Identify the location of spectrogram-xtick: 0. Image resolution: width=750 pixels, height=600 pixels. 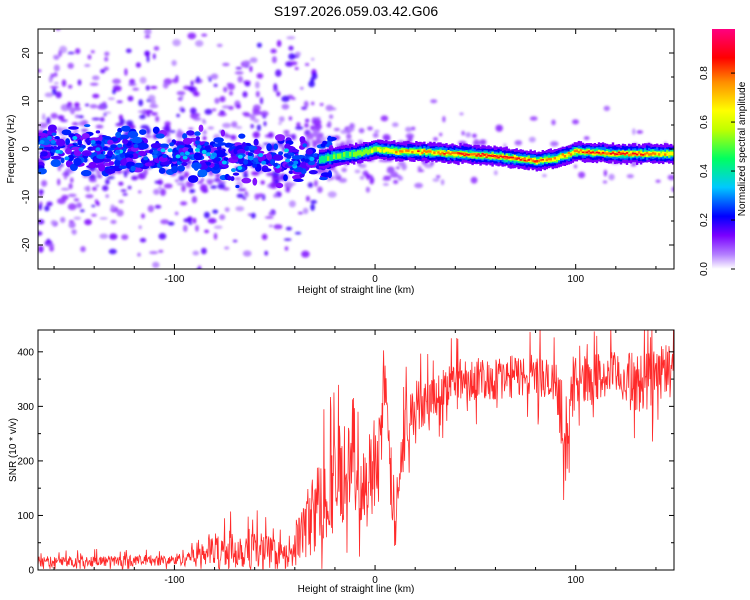
(375, 279).